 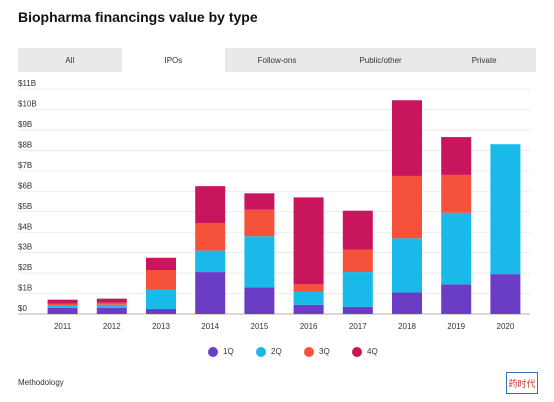 I want to click on chart-title: Biopharma financings value by type, so click(x=138, y=17).